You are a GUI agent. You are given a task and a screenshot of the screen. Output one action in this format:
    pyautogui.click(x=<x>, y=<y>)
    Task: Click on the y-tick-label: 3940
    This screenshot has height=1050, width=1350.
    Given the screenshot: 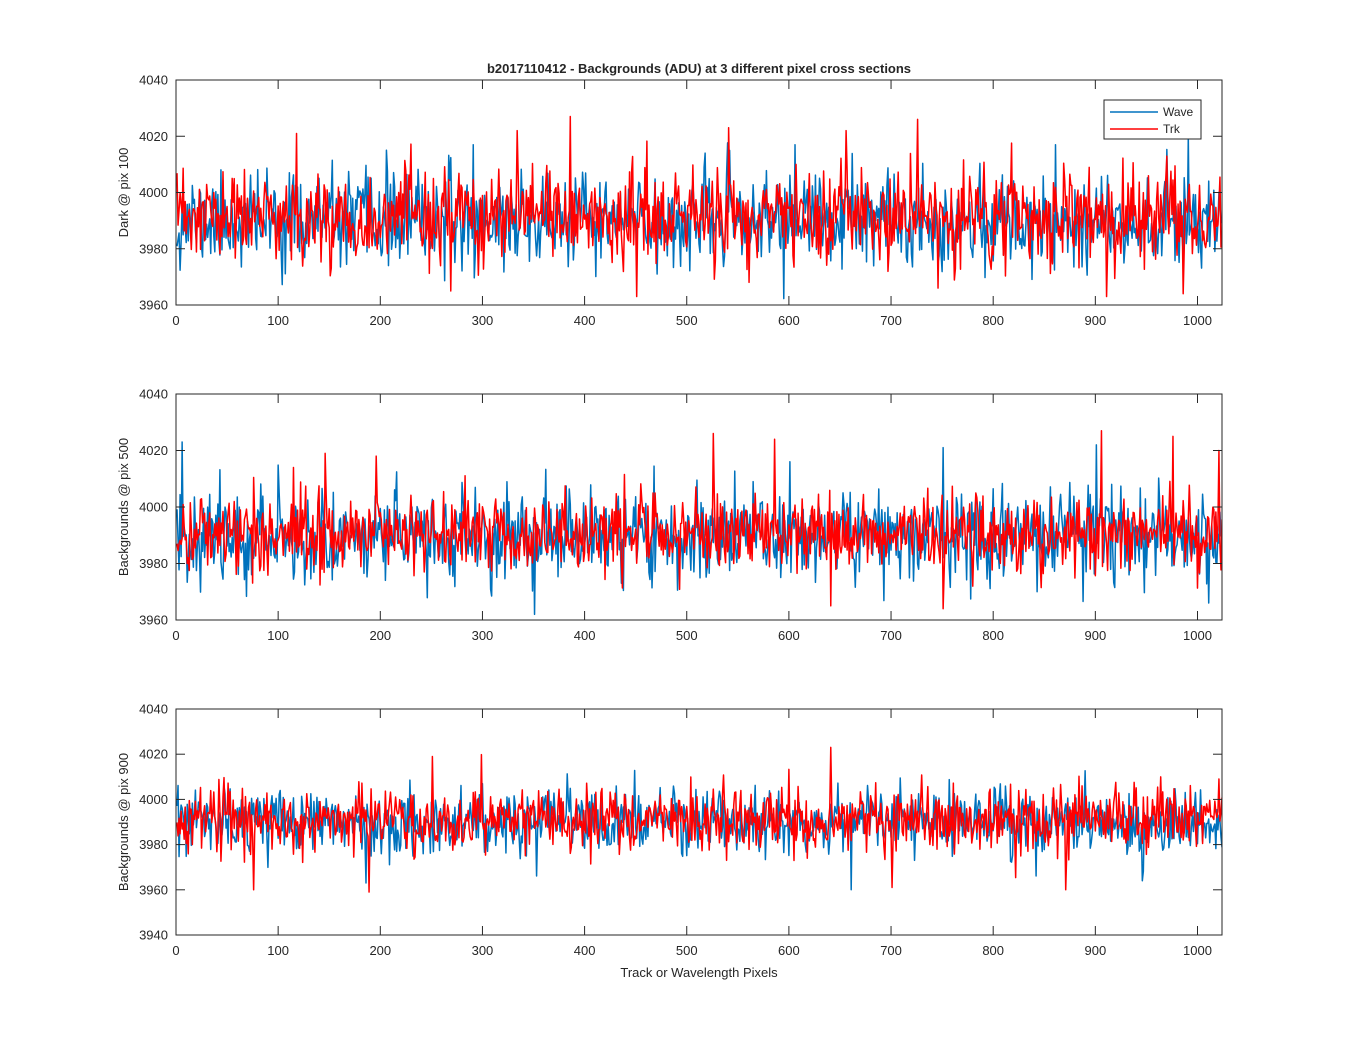 What is the action you would take?
    pyautogui.click(x=153, y=935)
    